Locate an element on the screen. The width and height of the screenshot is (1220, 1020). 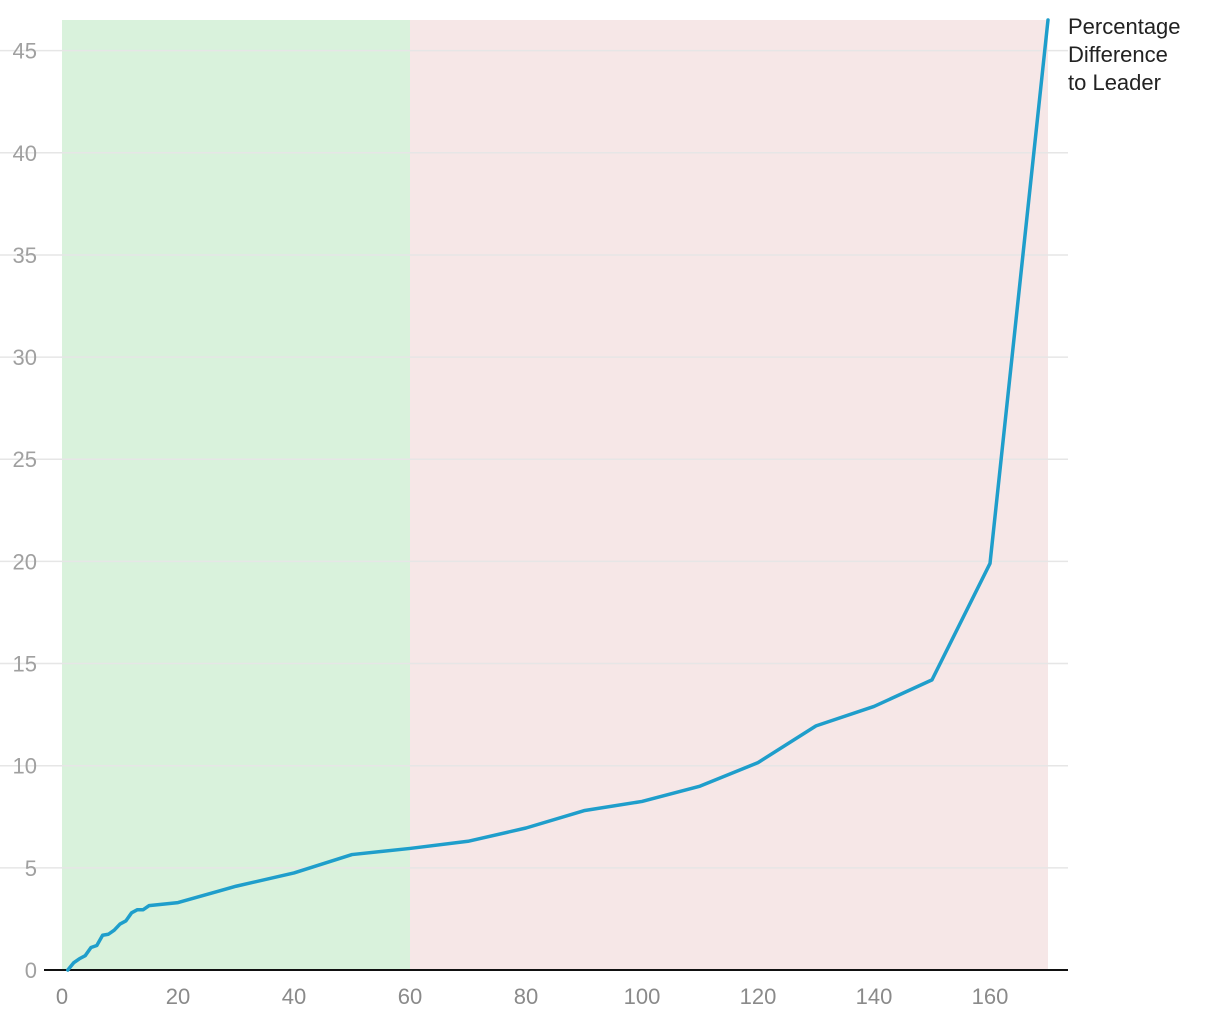
series-label-line: to Leader is located at coordinates (1114, 82).